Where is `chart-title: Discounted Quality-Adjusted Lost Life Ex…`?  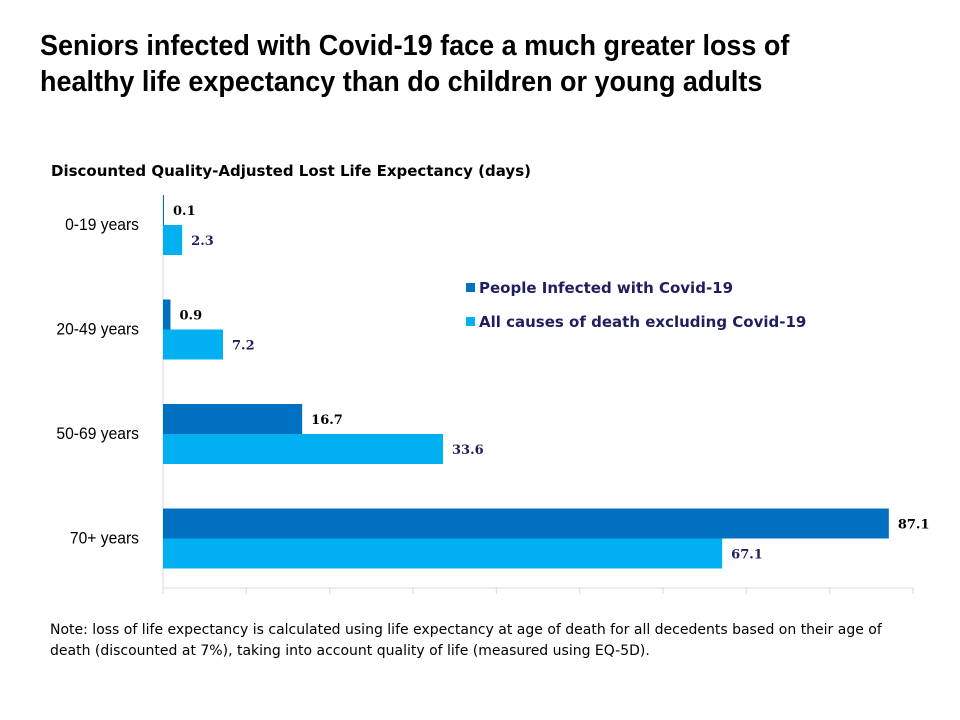
chart-title: Discounted Quality-Adjusted Lost Life Ex… is located at coordinates (291, 171).